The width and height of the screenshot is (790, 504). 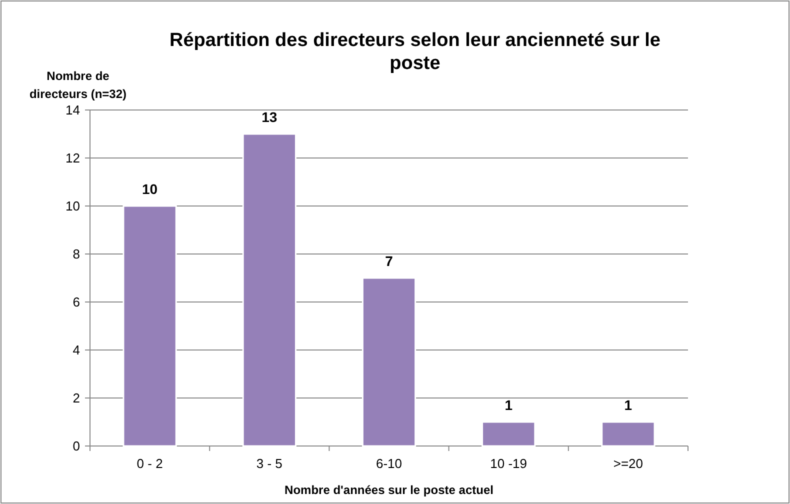 What do you see at coordinates (76, 302) in the screenshot?
I see `y-tick-label: 6` at bounding box center [76, 302].